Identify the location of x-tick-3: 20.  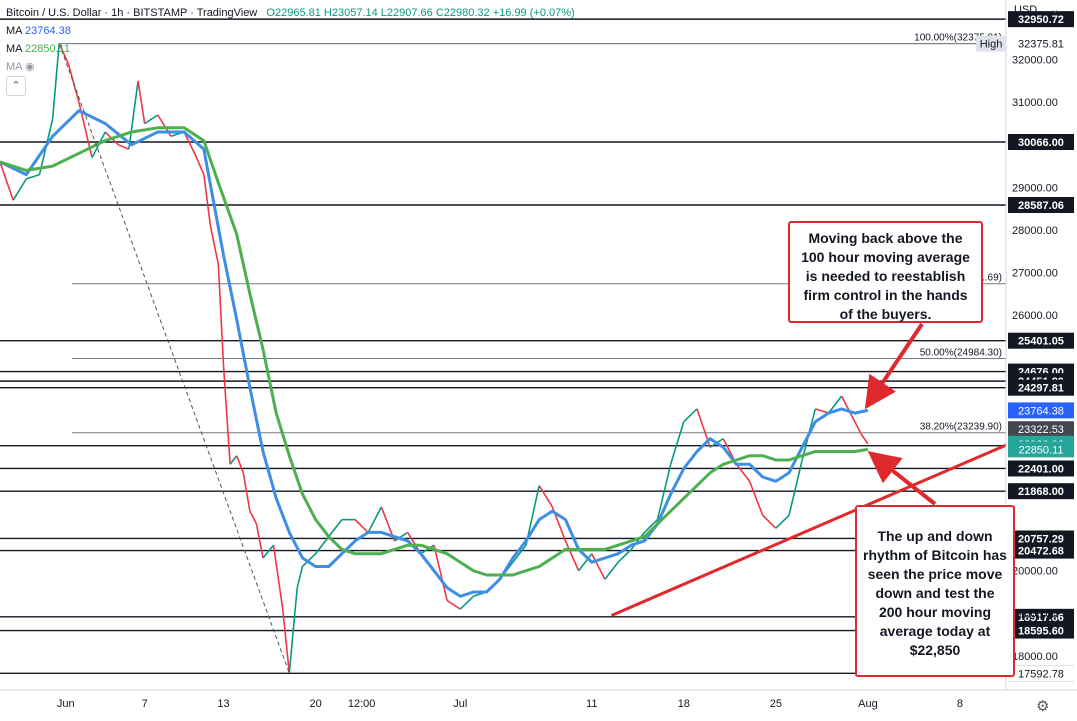
(315, 704).